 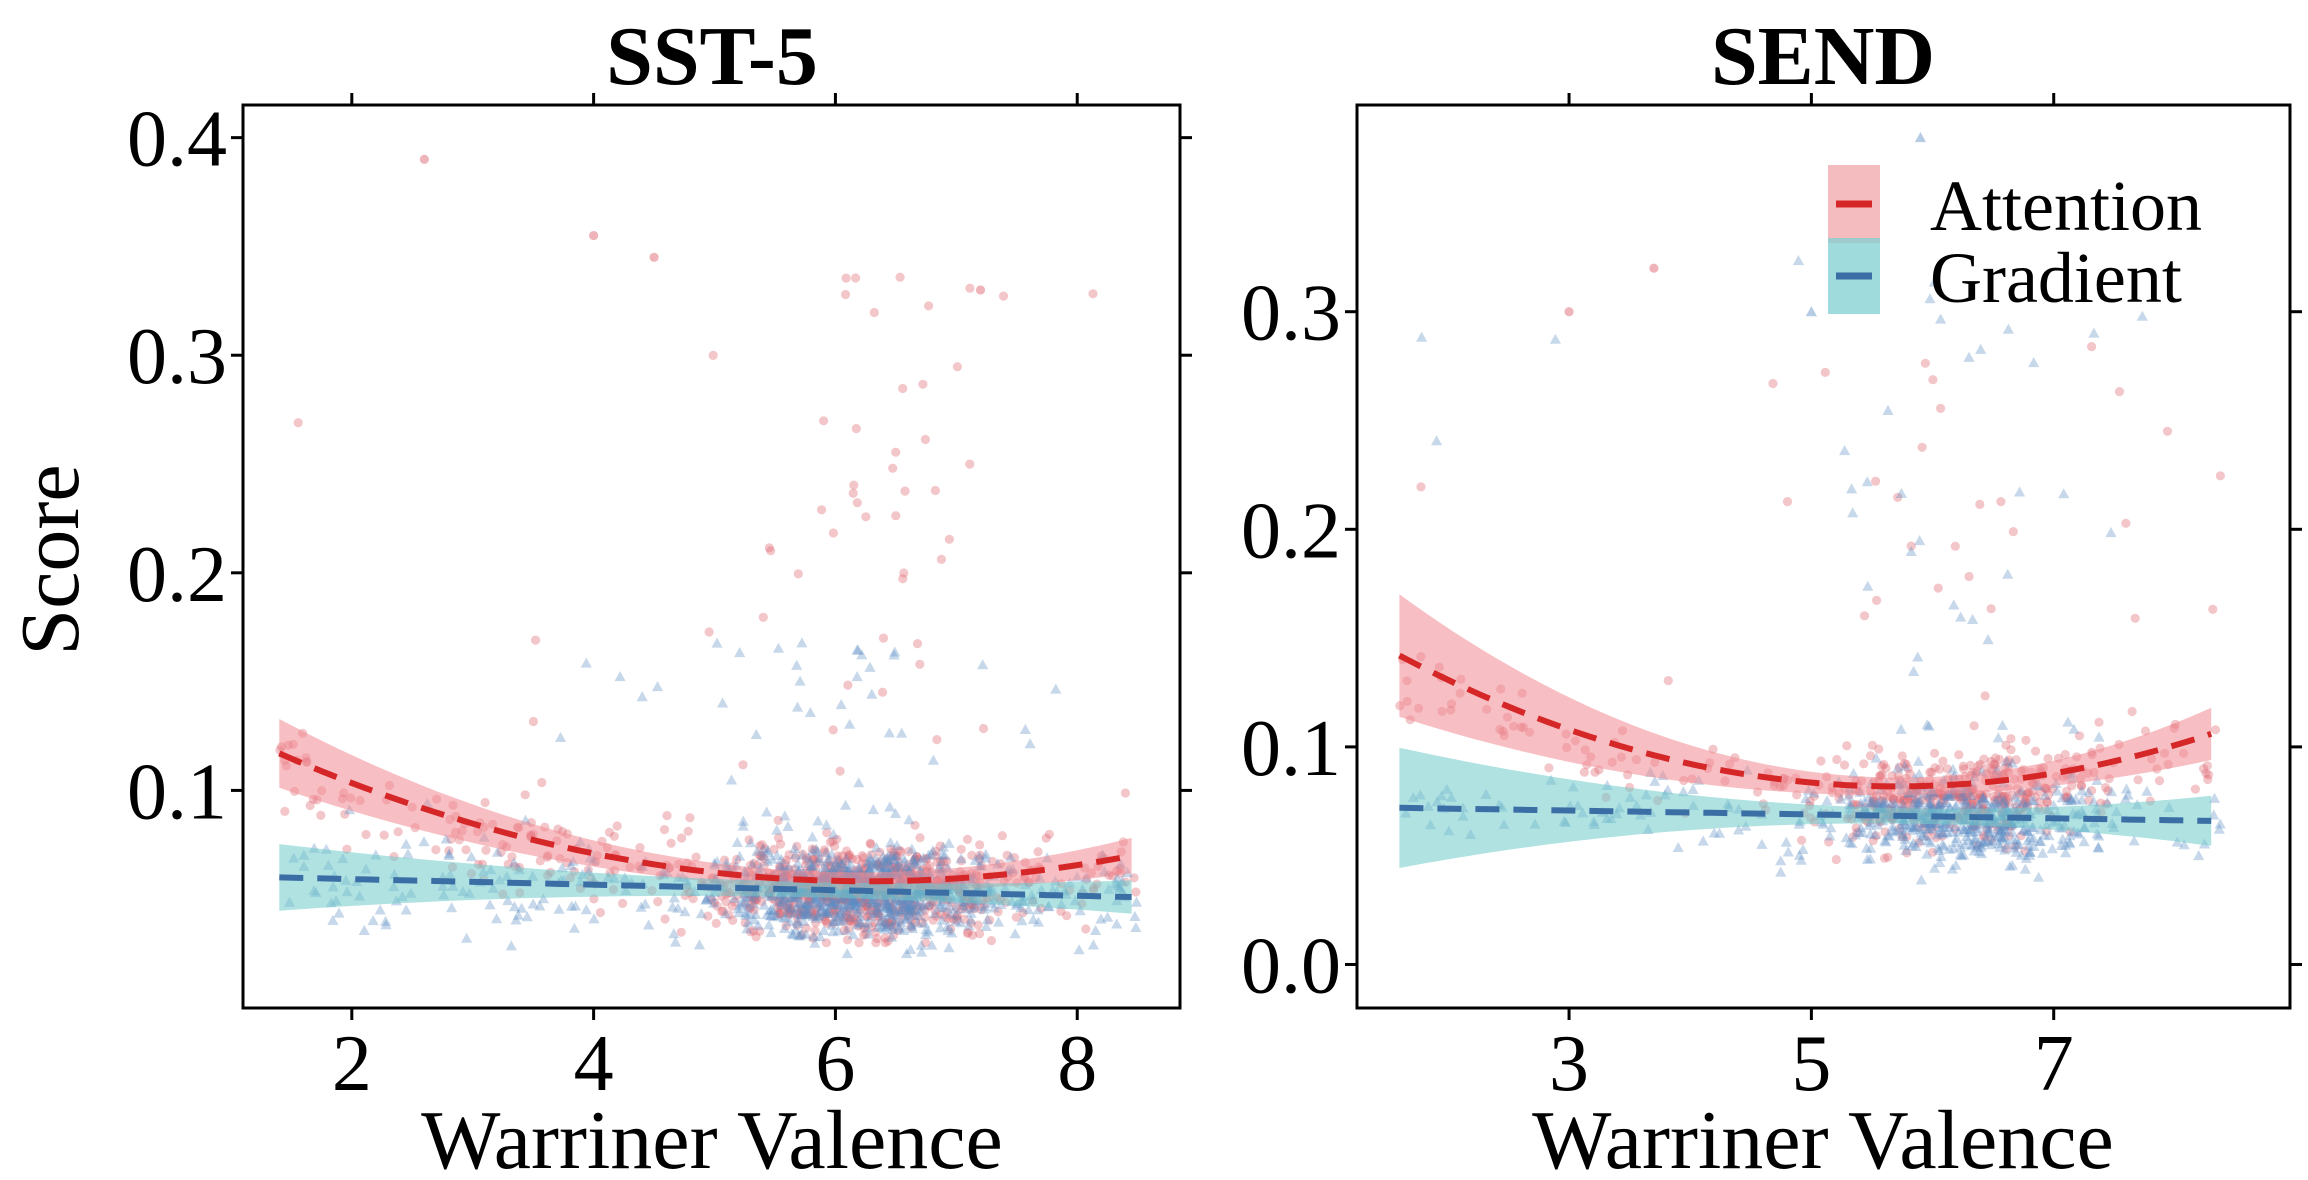 I want to click on outlier-point-gradient, so click(x=1811, y=311).